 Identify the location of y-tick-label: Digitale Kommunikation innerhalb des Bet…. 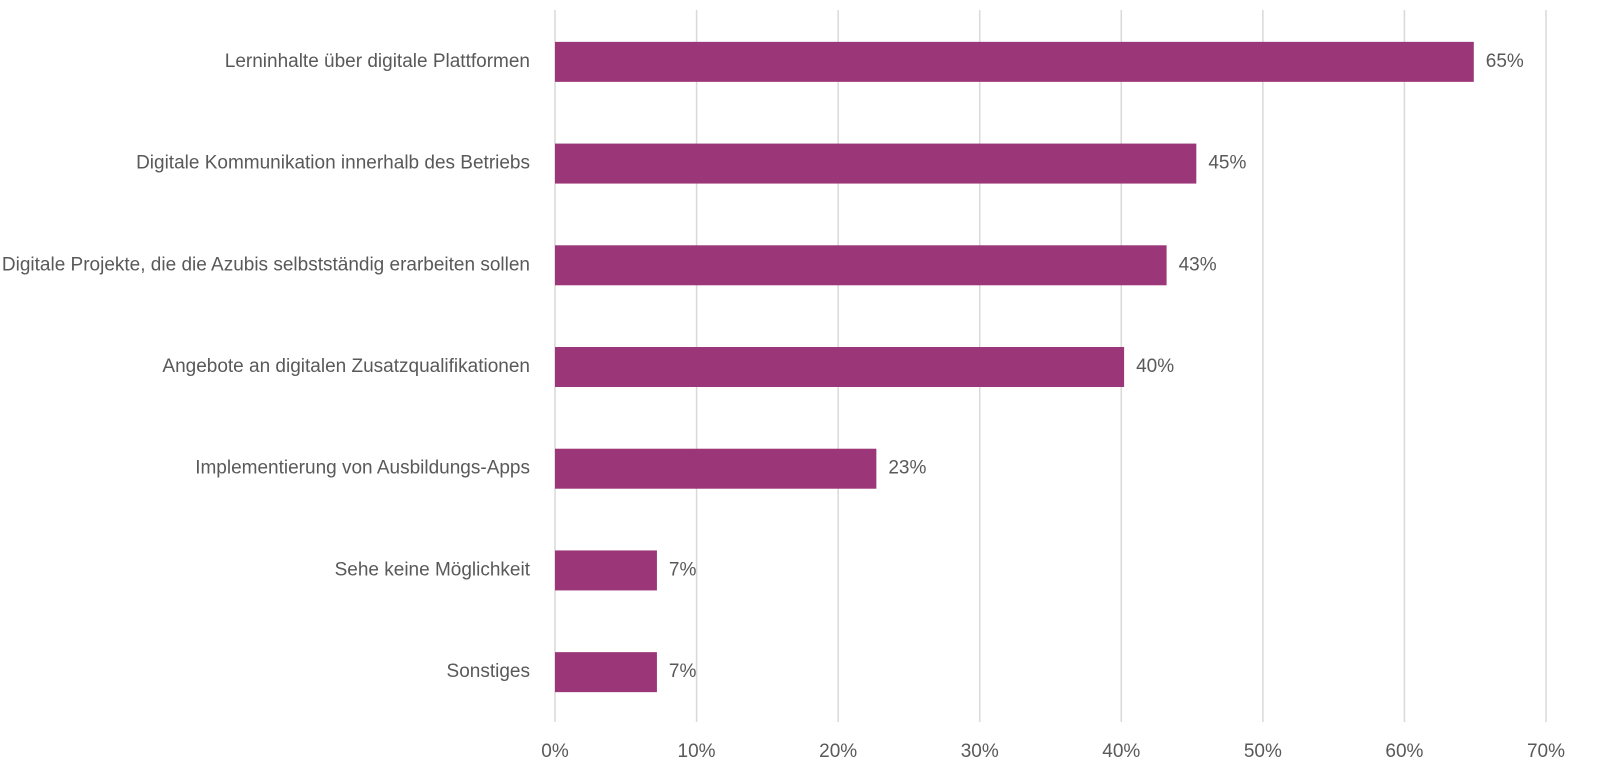
(333, 163).